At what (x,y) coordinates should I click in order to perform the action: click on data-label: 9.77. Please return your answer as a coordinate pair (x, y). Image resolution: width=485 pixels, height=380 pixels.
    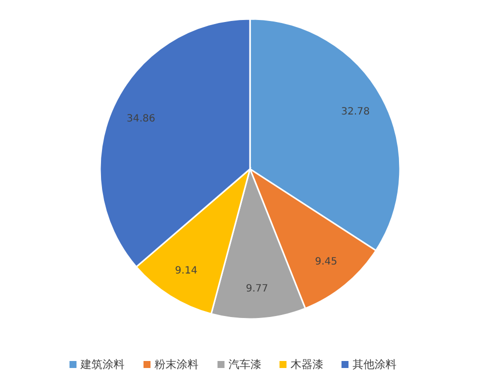
    Looking at the image, I should click on (257, 289).